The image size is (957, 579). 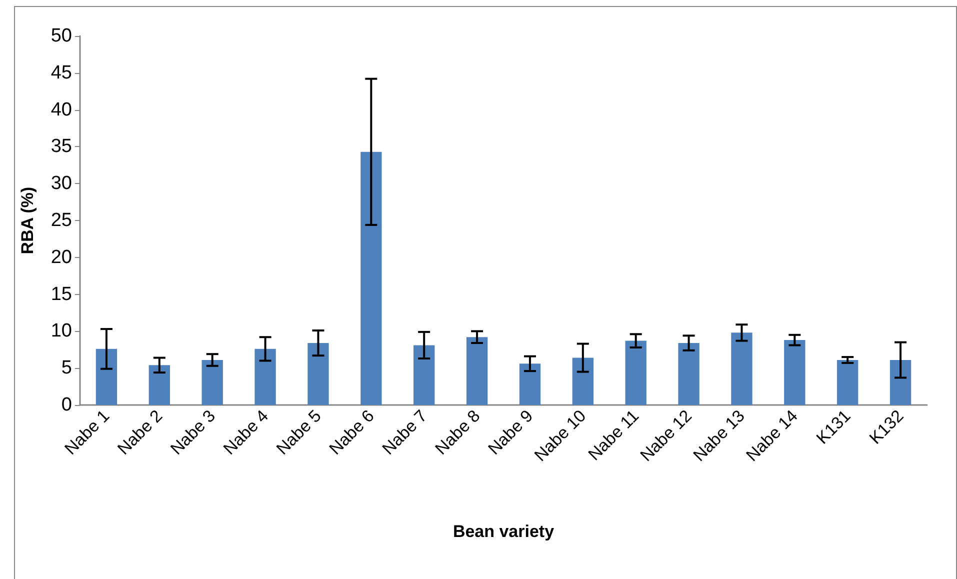 What do you see at coordinates (61, 294) in the screenshot?
I see `y-tick-label: 15` at bounding box center [61, 294].